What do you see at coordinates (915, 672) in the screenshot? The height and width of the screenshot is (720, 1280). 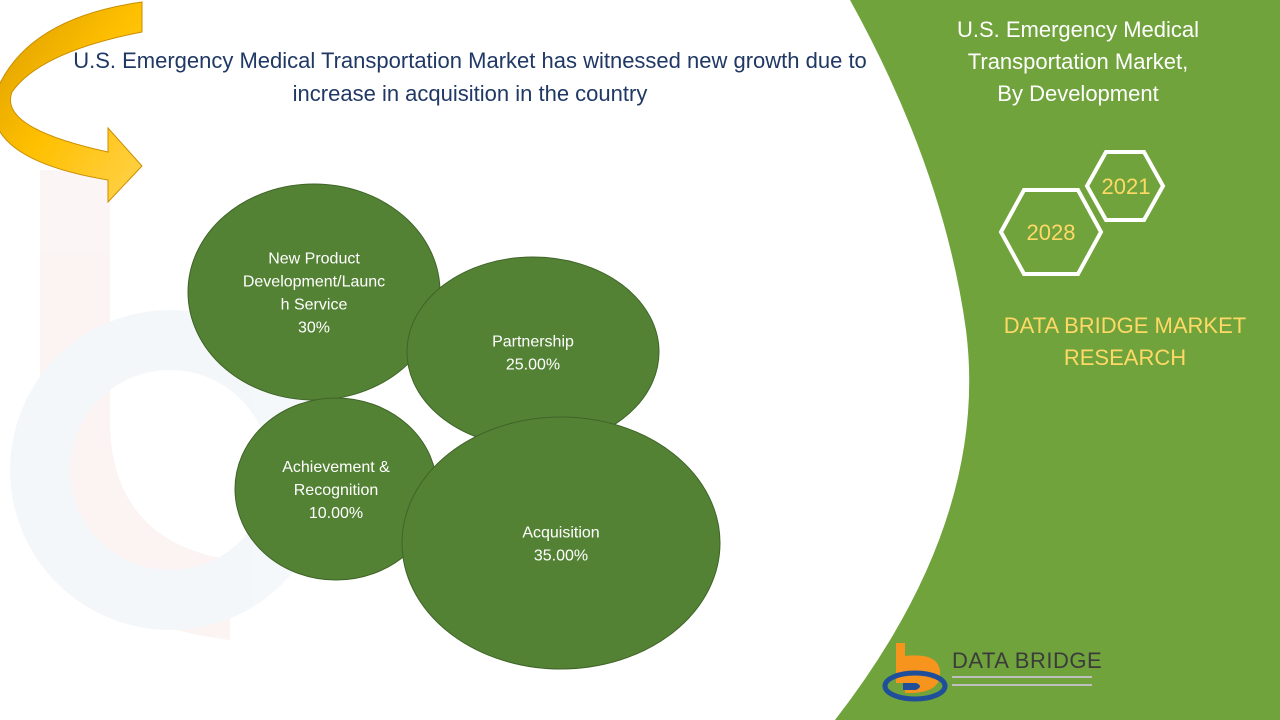 I see `logo-mark-icon` at bounding box center [915, 672].